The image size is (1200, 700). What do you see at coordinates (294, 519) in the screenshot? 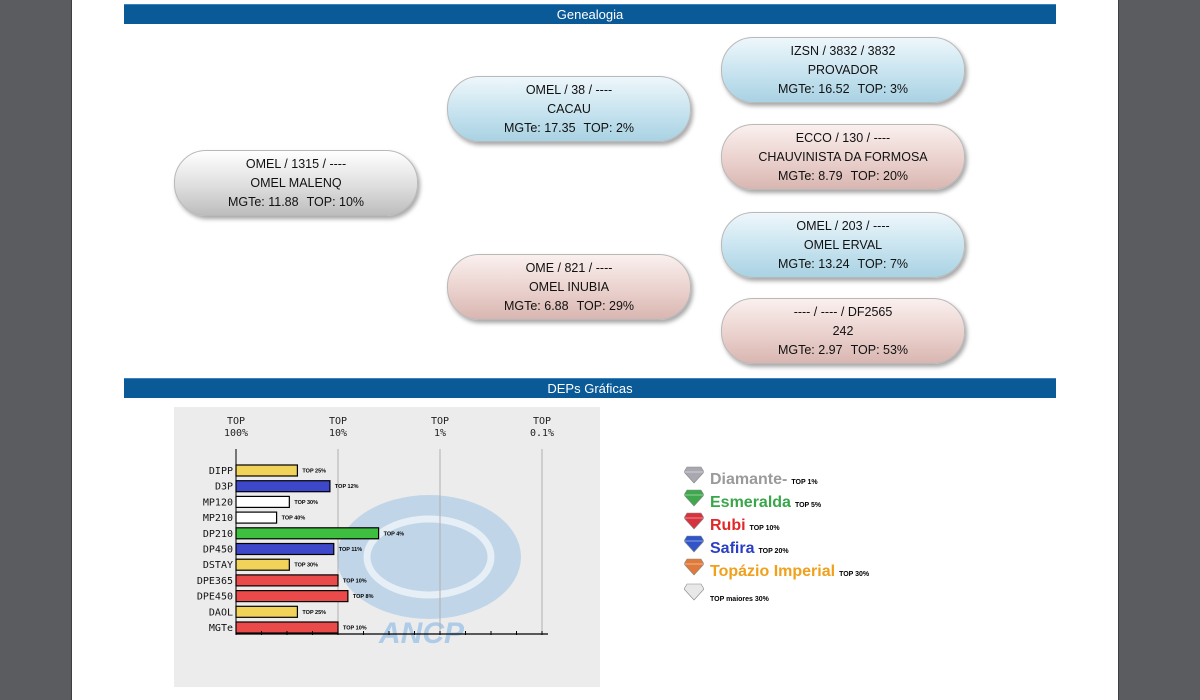
I see `bar-label: TOP 40%` at bounding box center [294, 519].